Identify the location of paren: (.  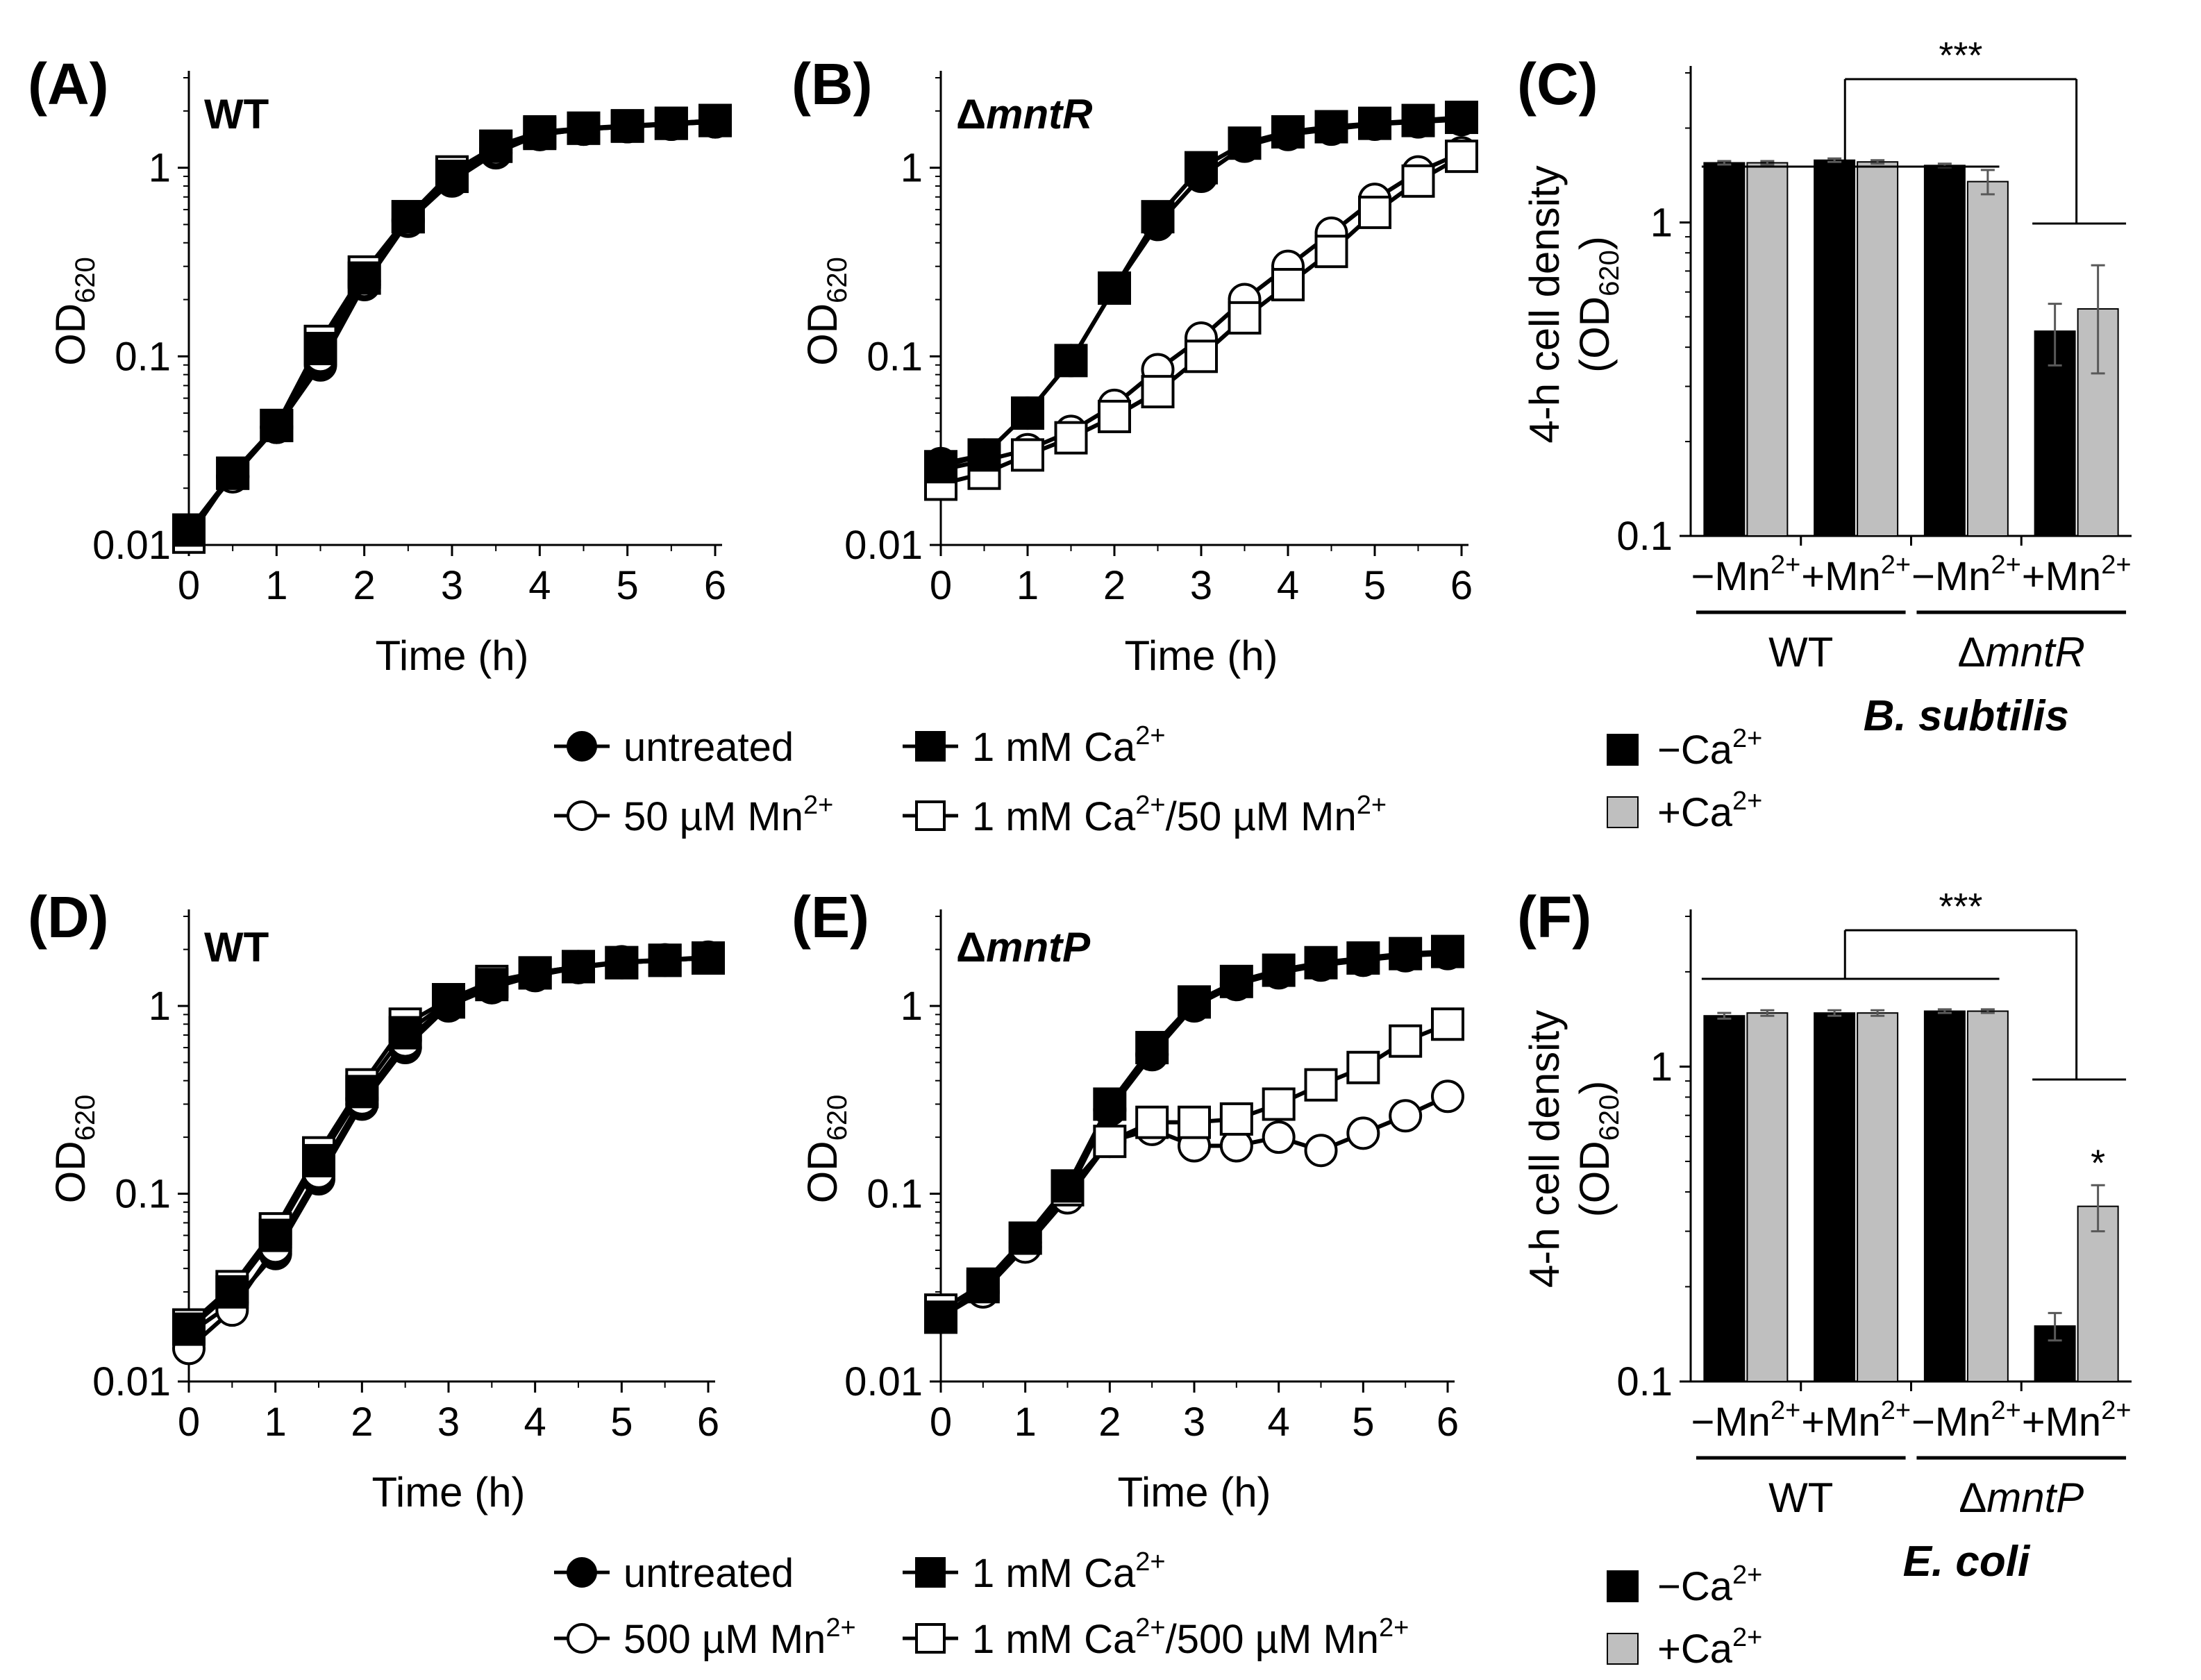
(1594, 1210).